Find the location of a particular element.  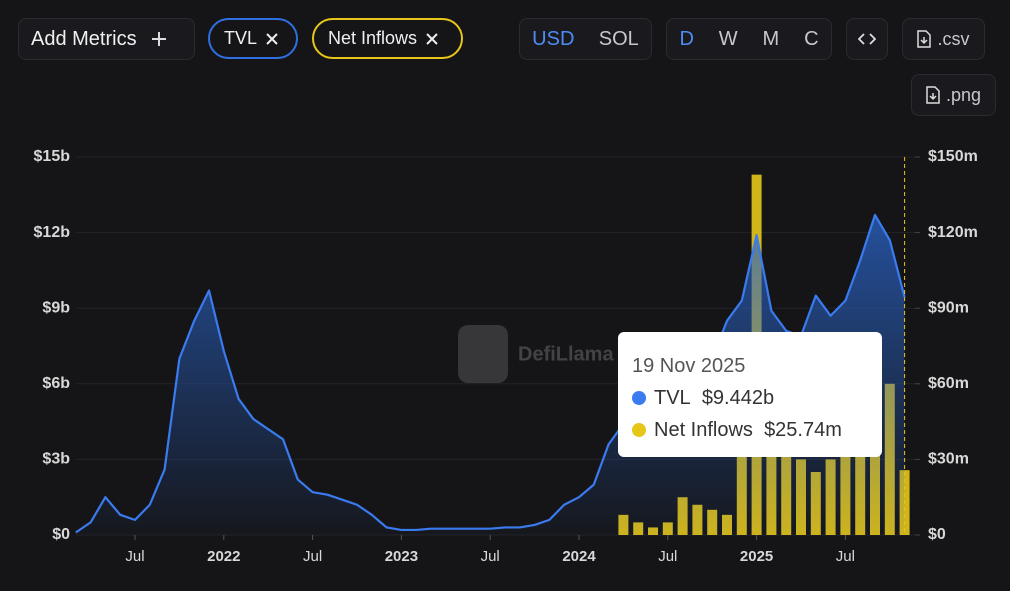

currency-option: SOL is located at coordinates (618, 38).